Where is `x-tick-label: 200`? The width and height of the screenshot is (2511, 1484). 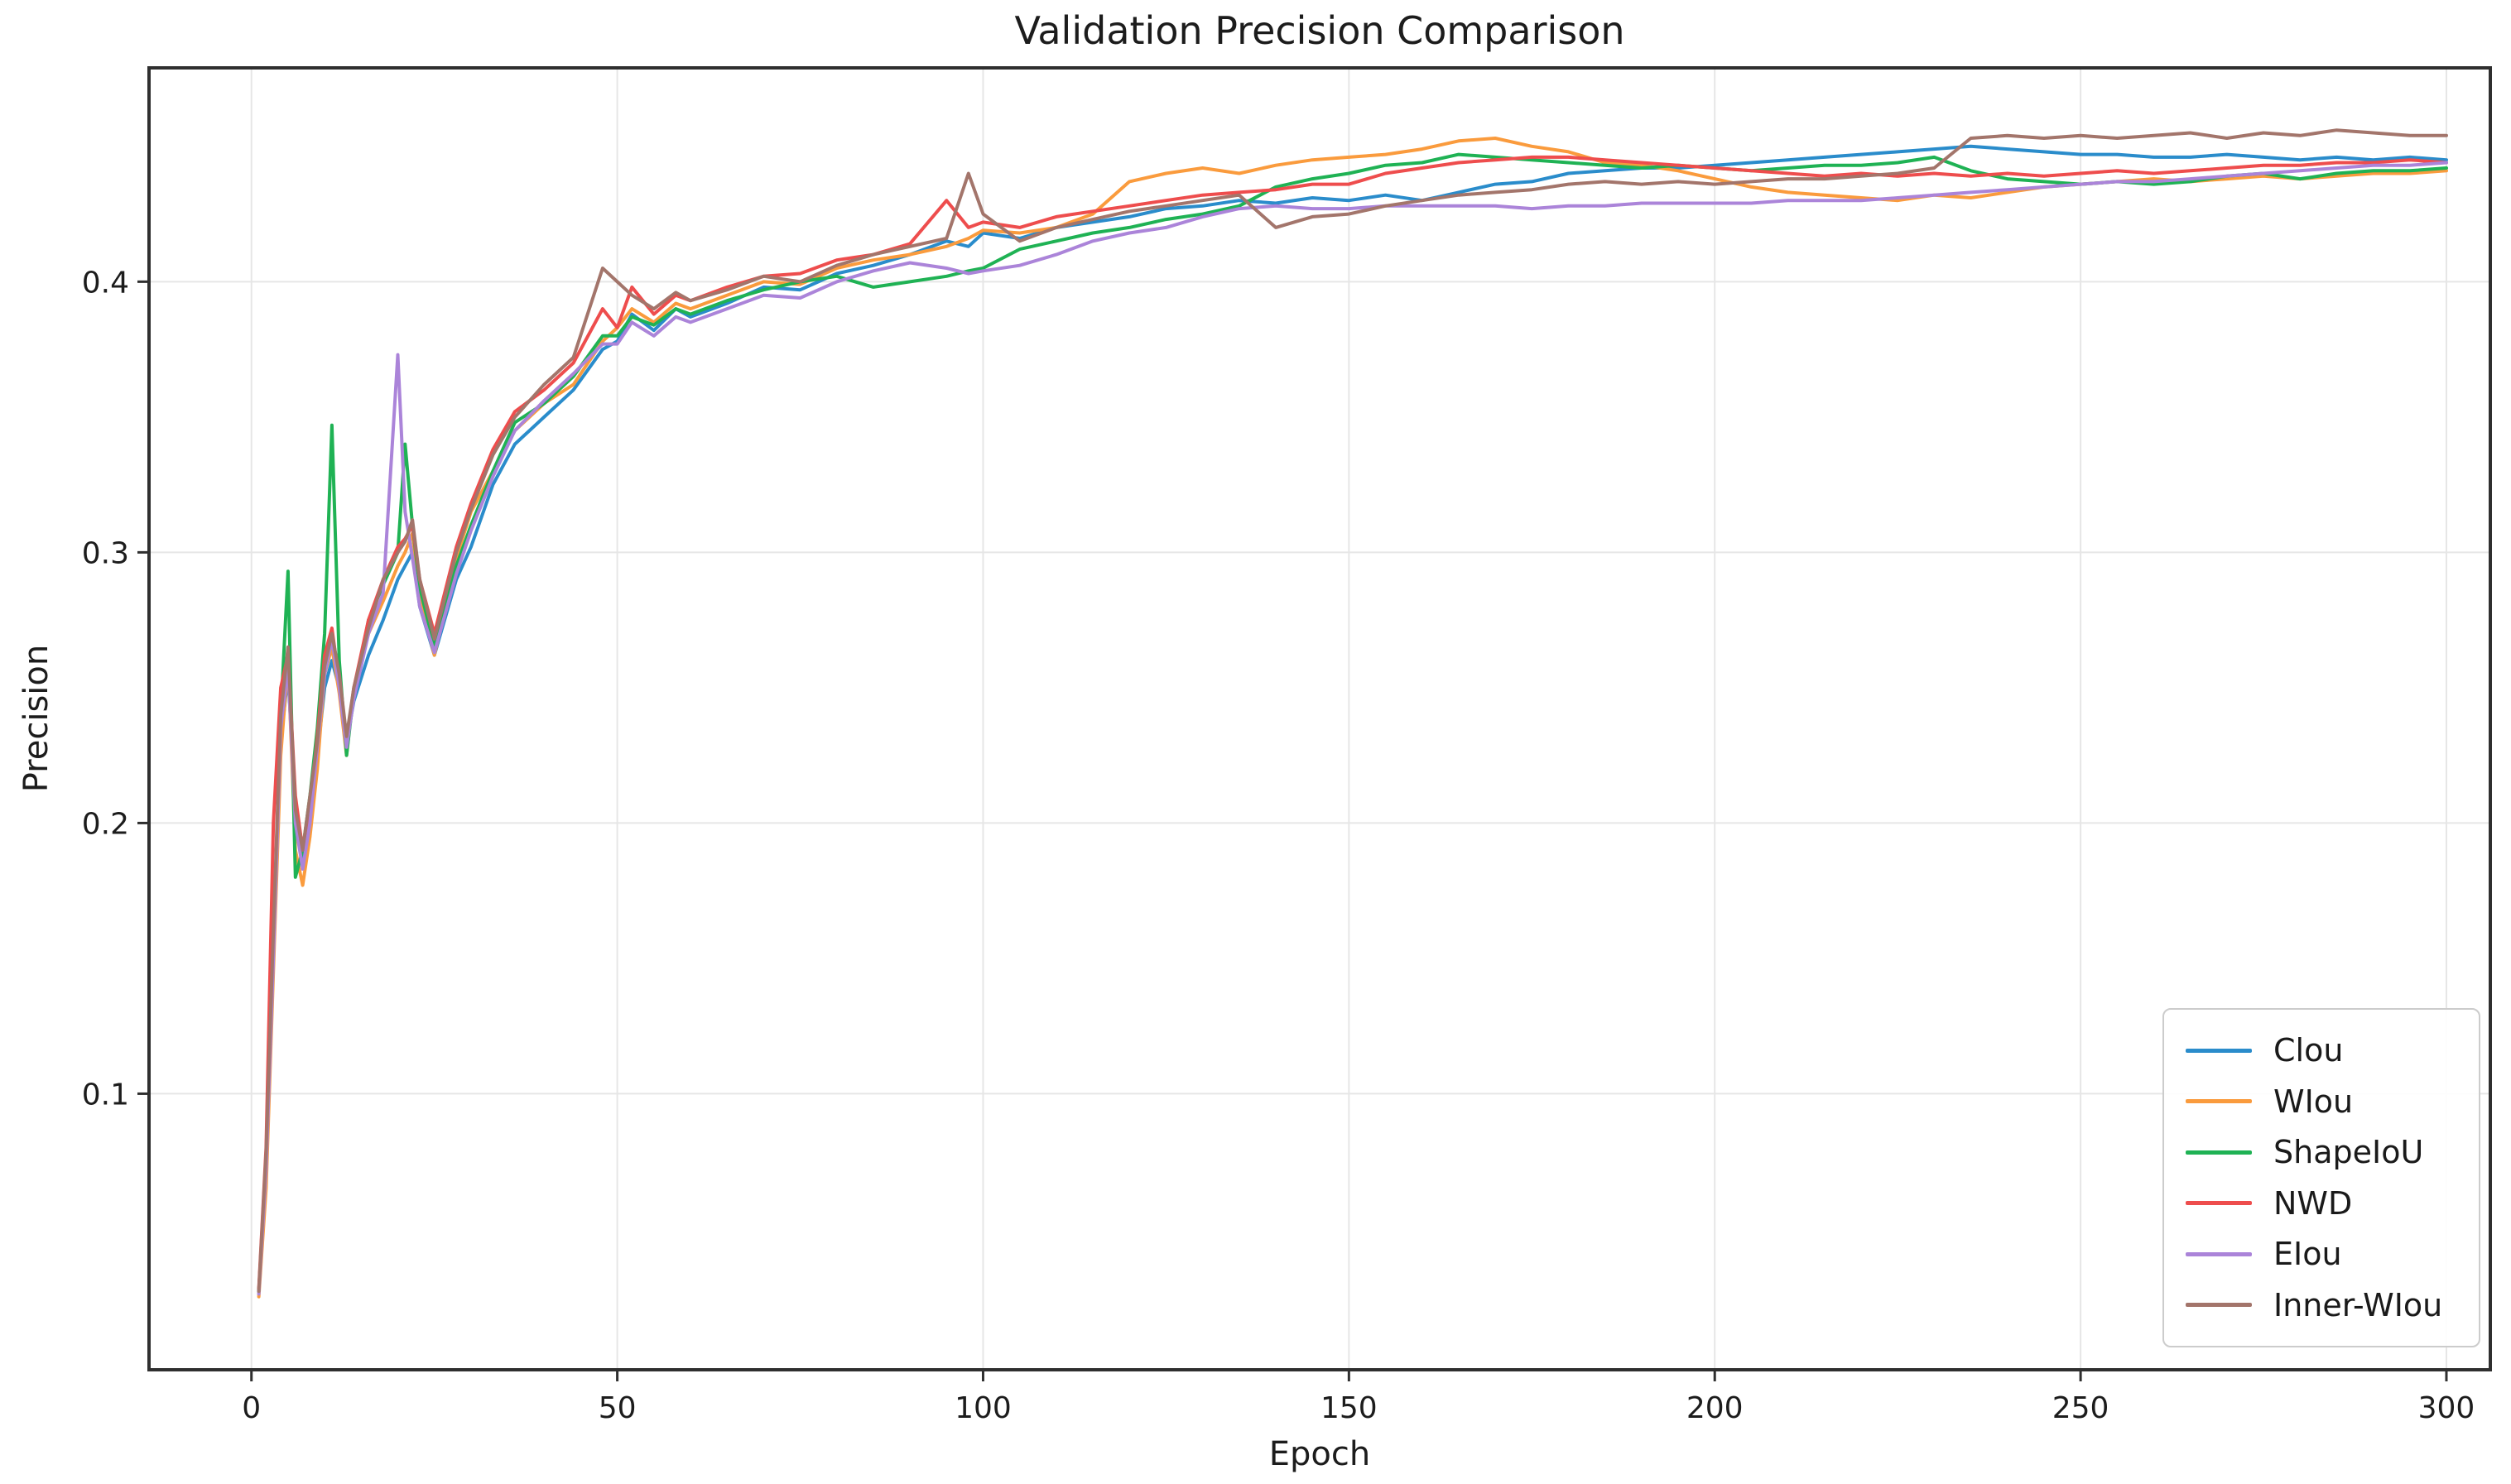
x-tick-label: 200 is located at coordinates (1715, 1408).